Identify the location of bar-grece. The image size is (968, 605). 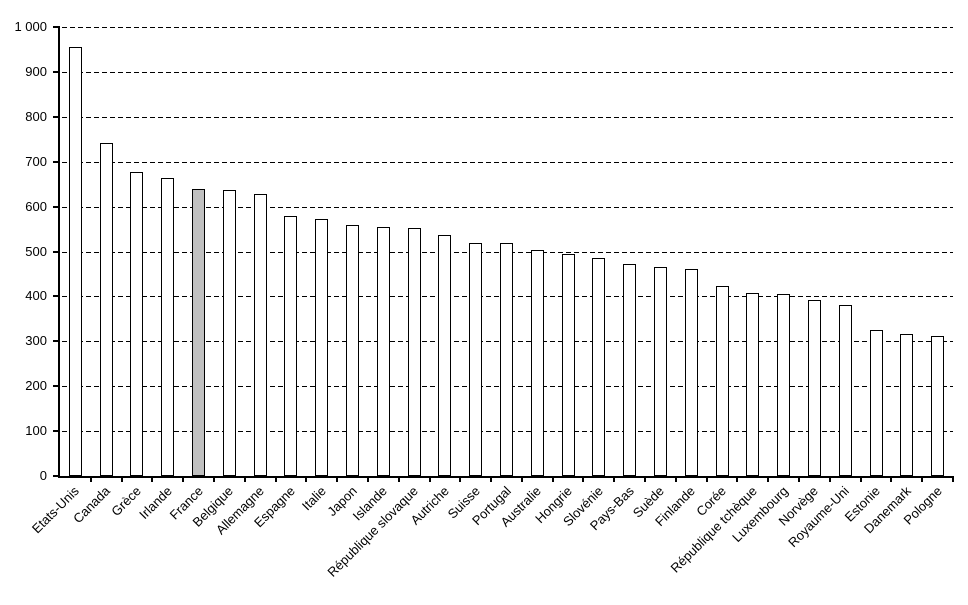
(137, 324).